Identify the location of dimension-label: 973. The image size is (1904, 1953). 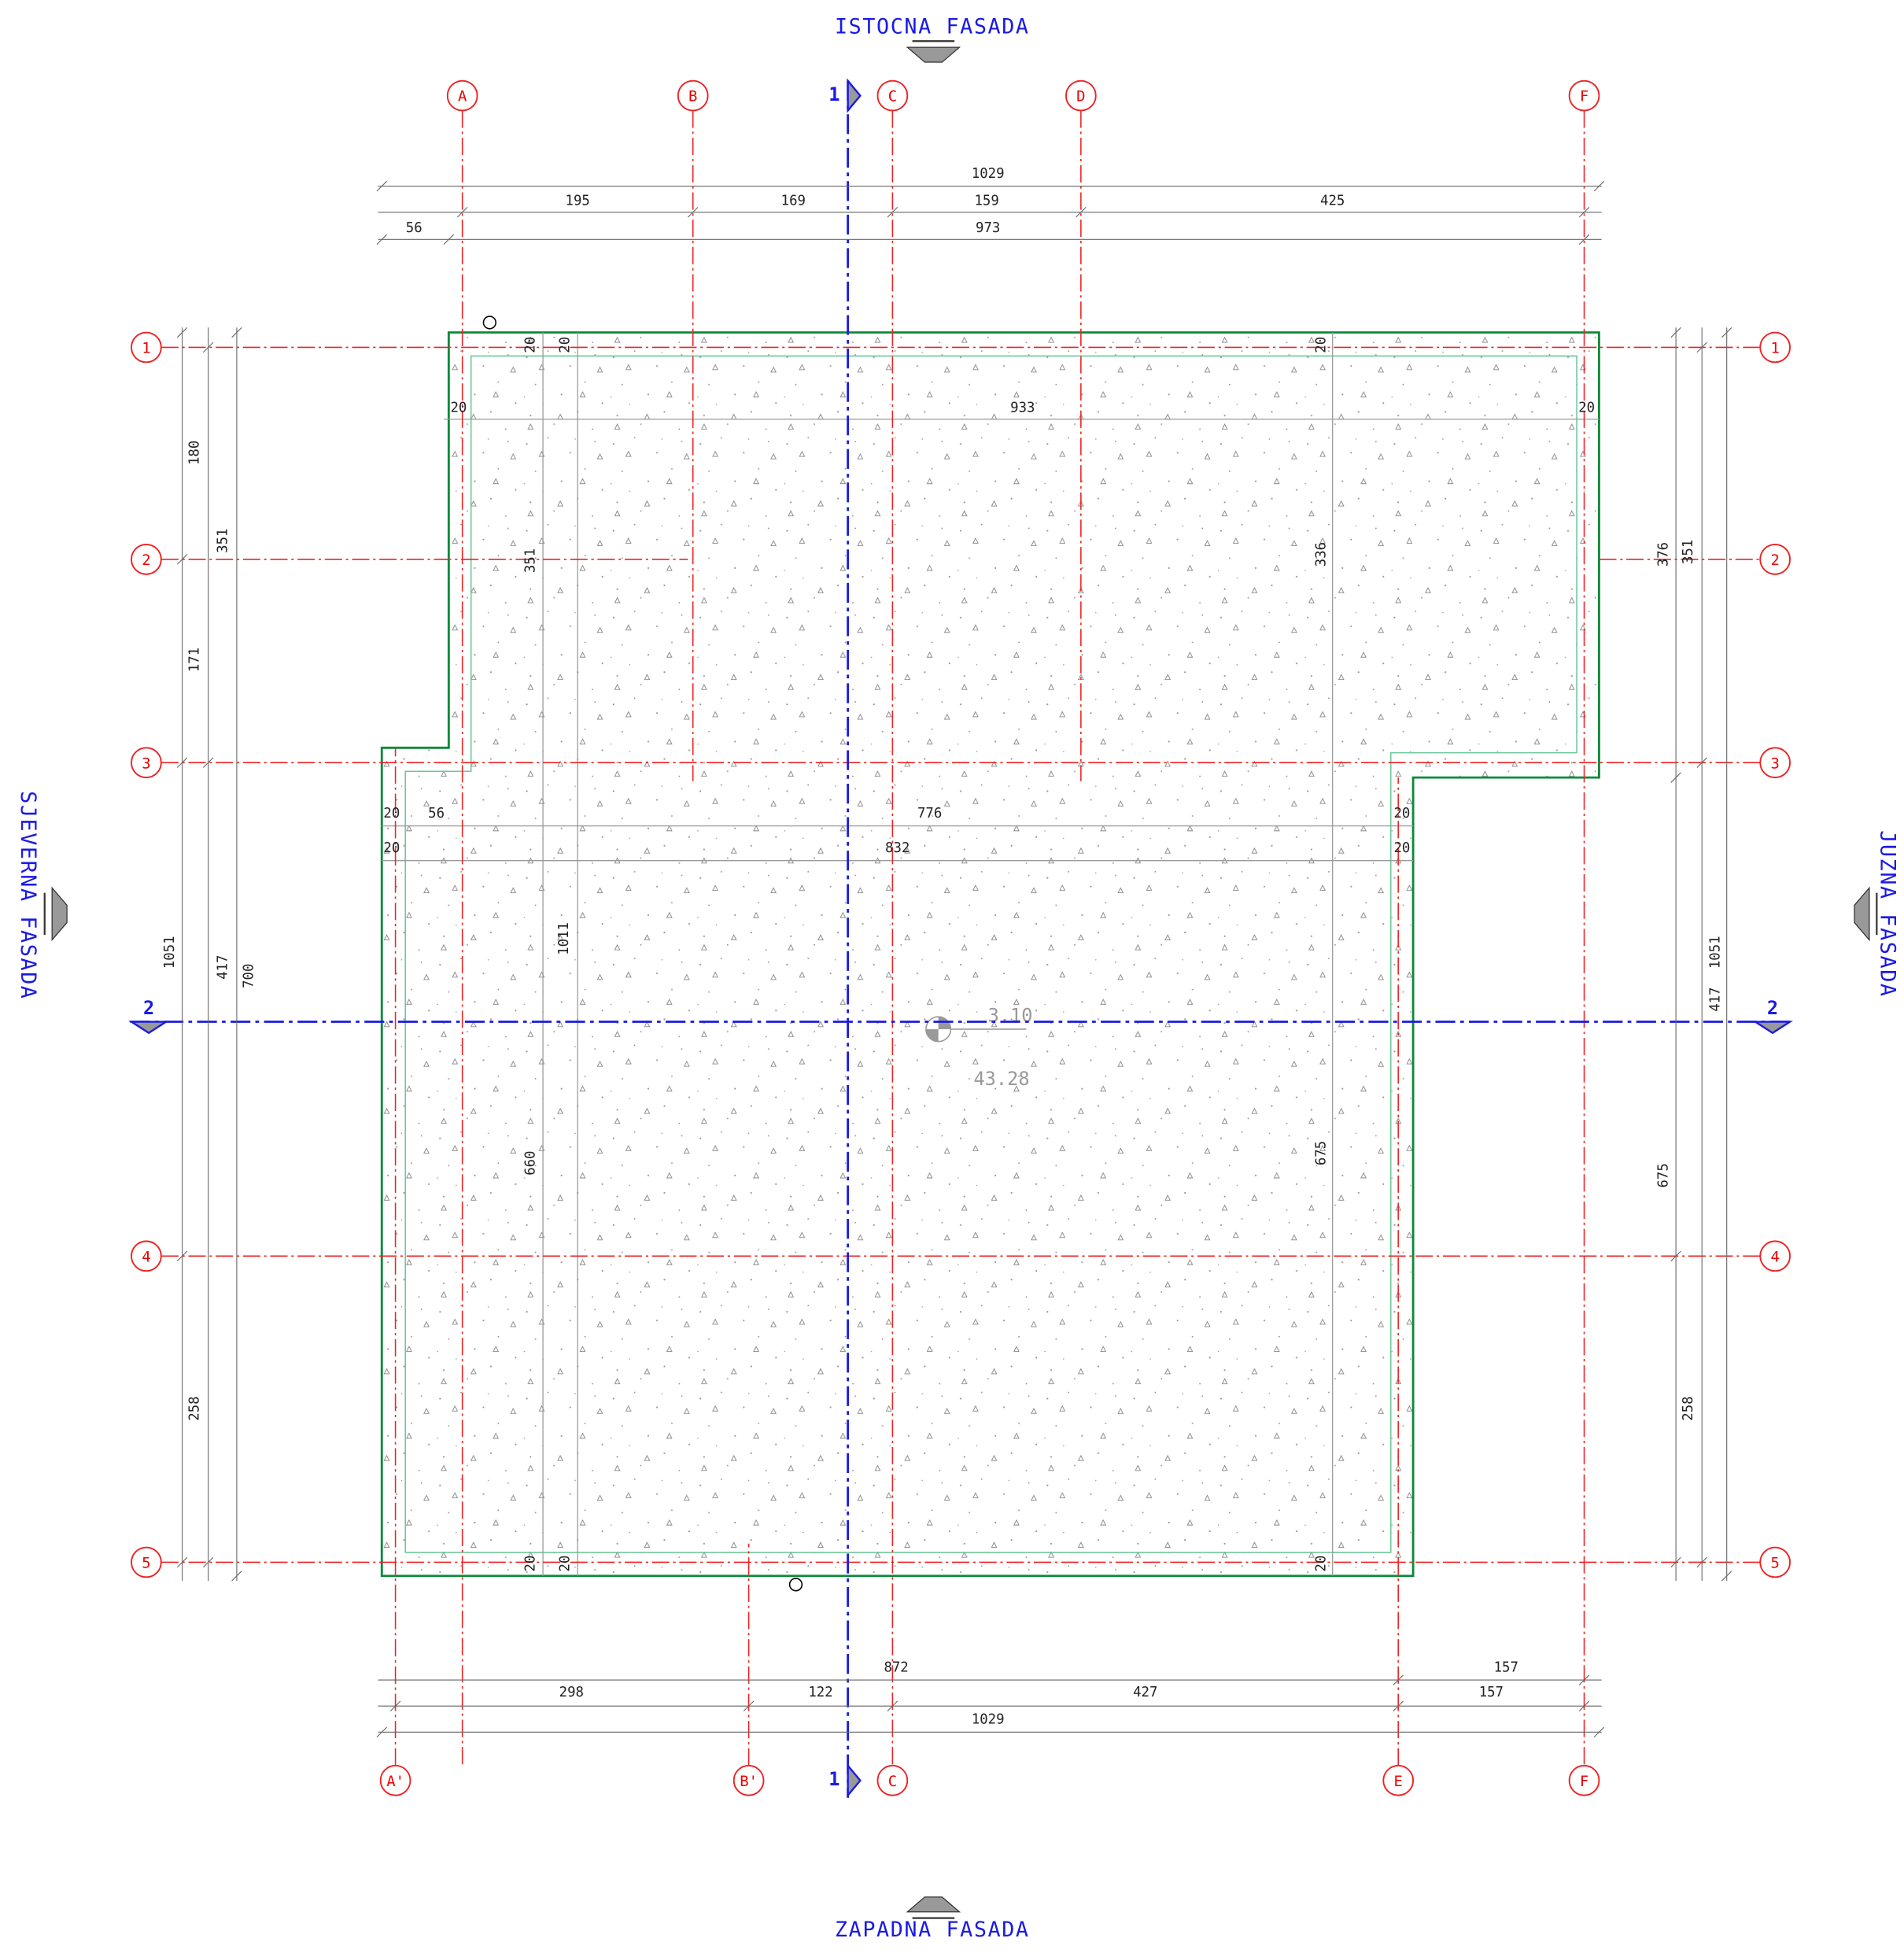
(988, 228).